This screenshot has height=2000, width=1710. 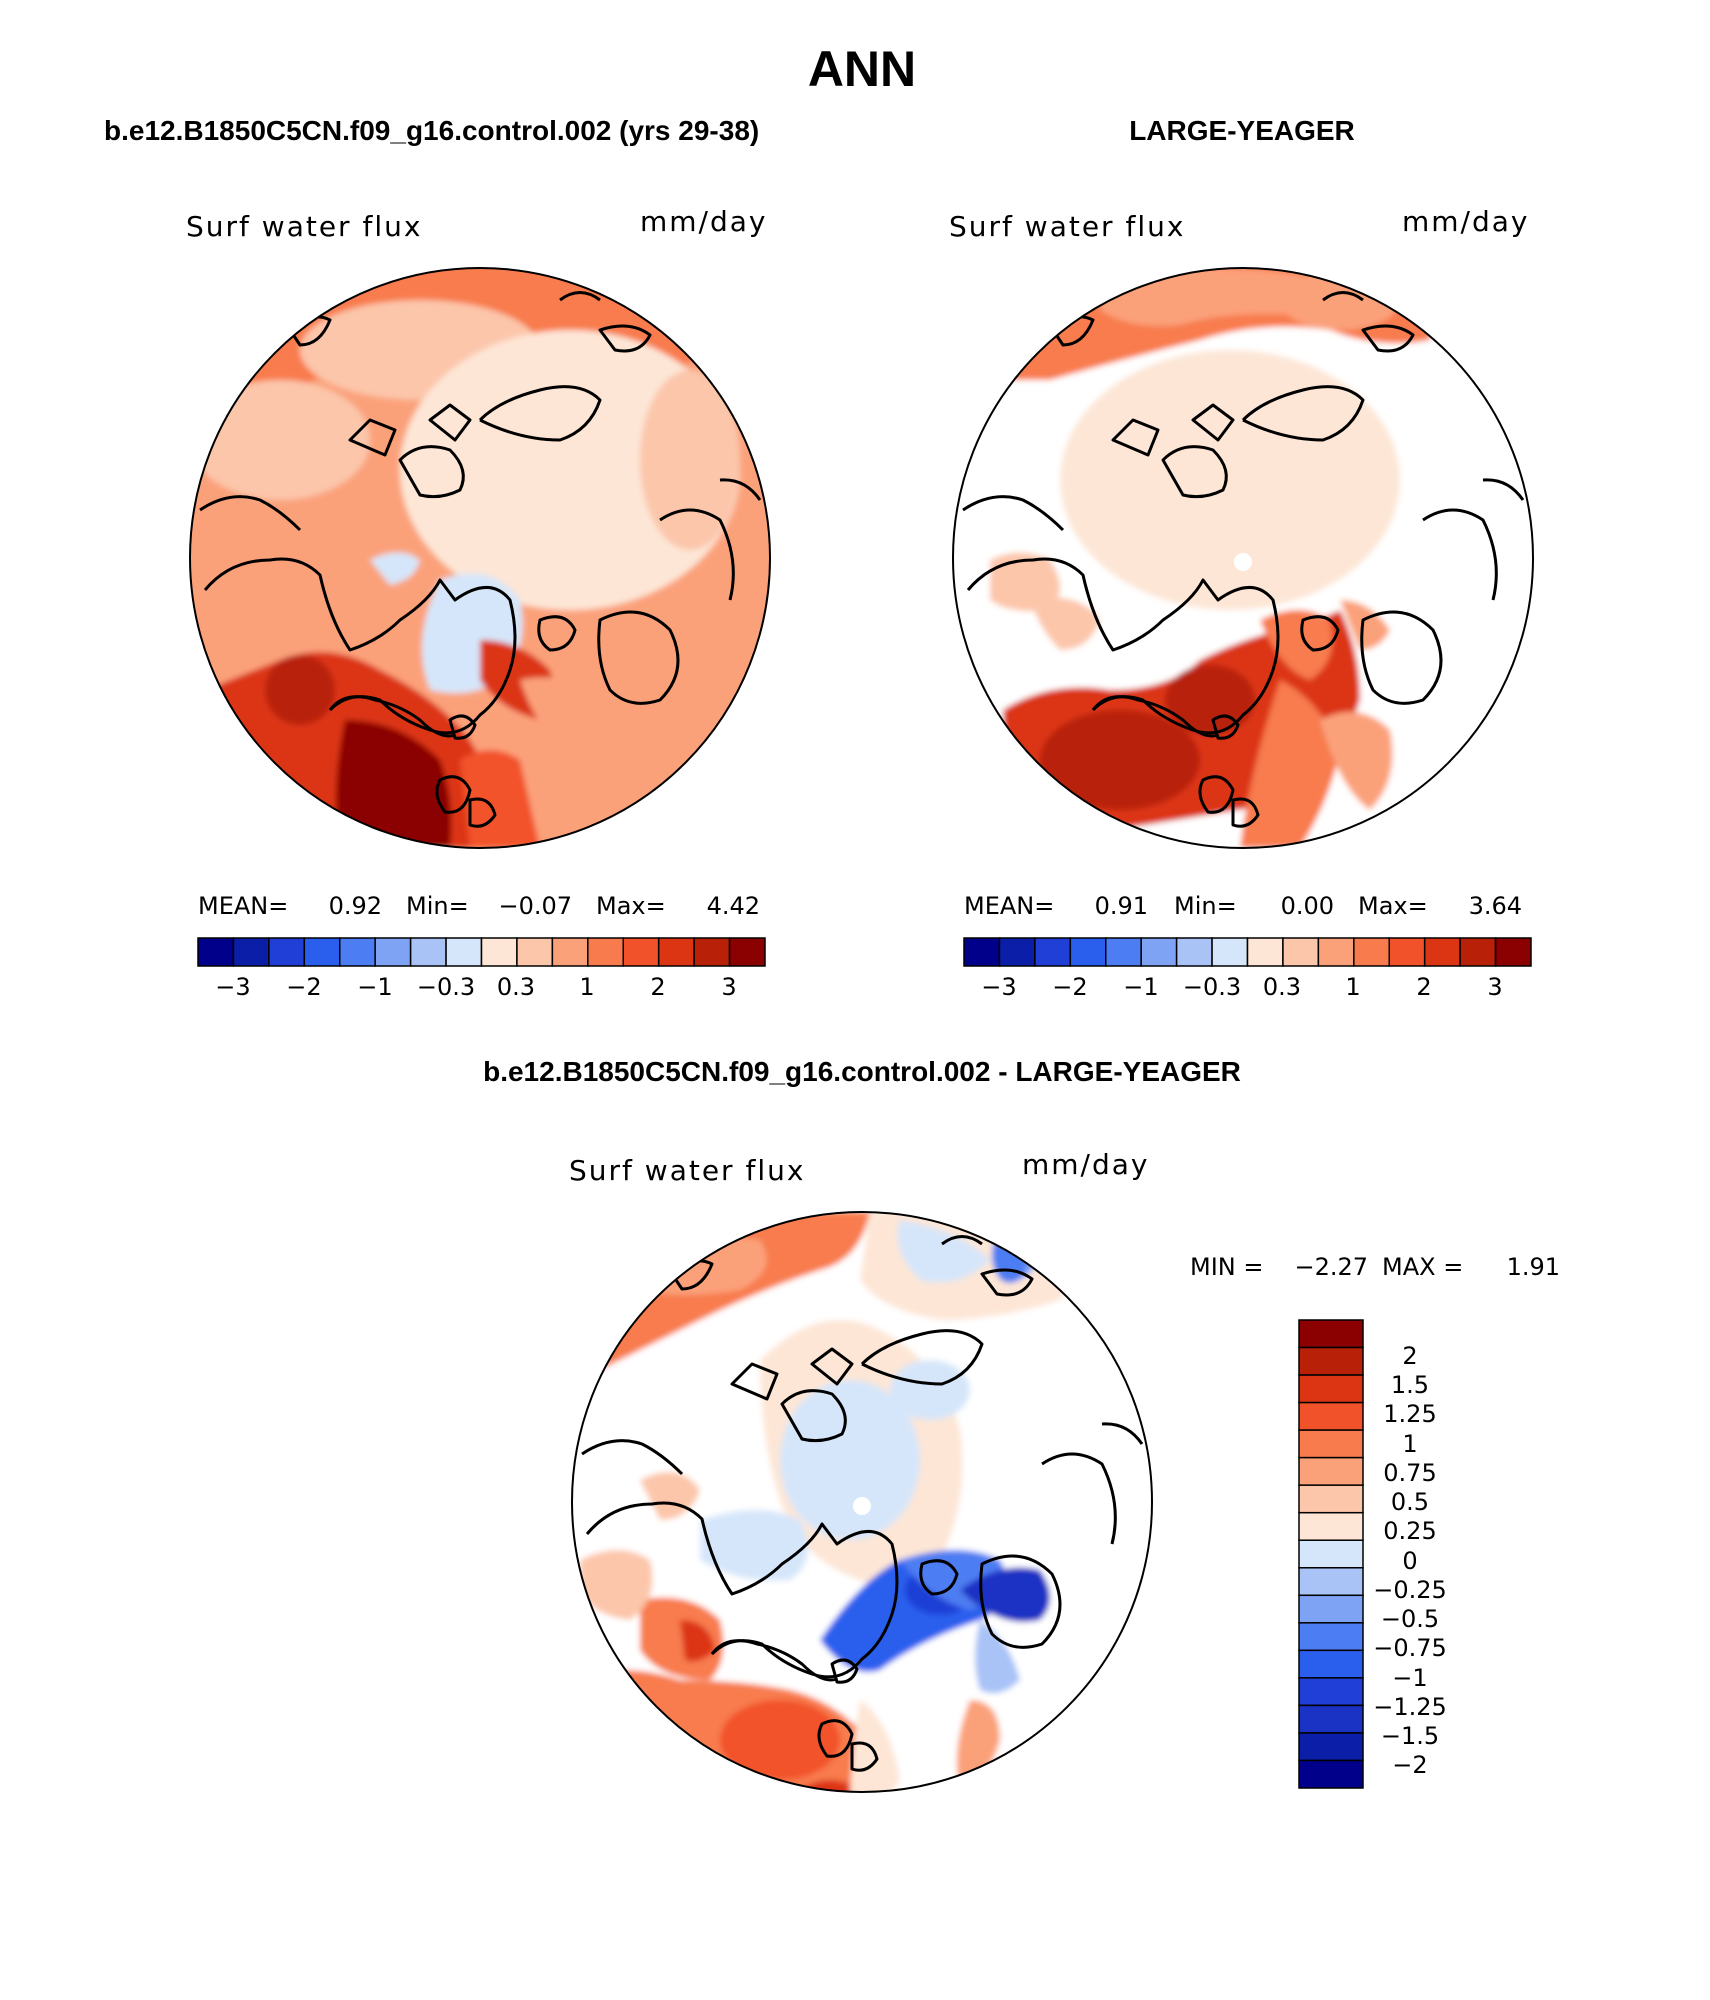 I want to click on panel-2-min-value: 0.00, so click(x=1307, y=906).